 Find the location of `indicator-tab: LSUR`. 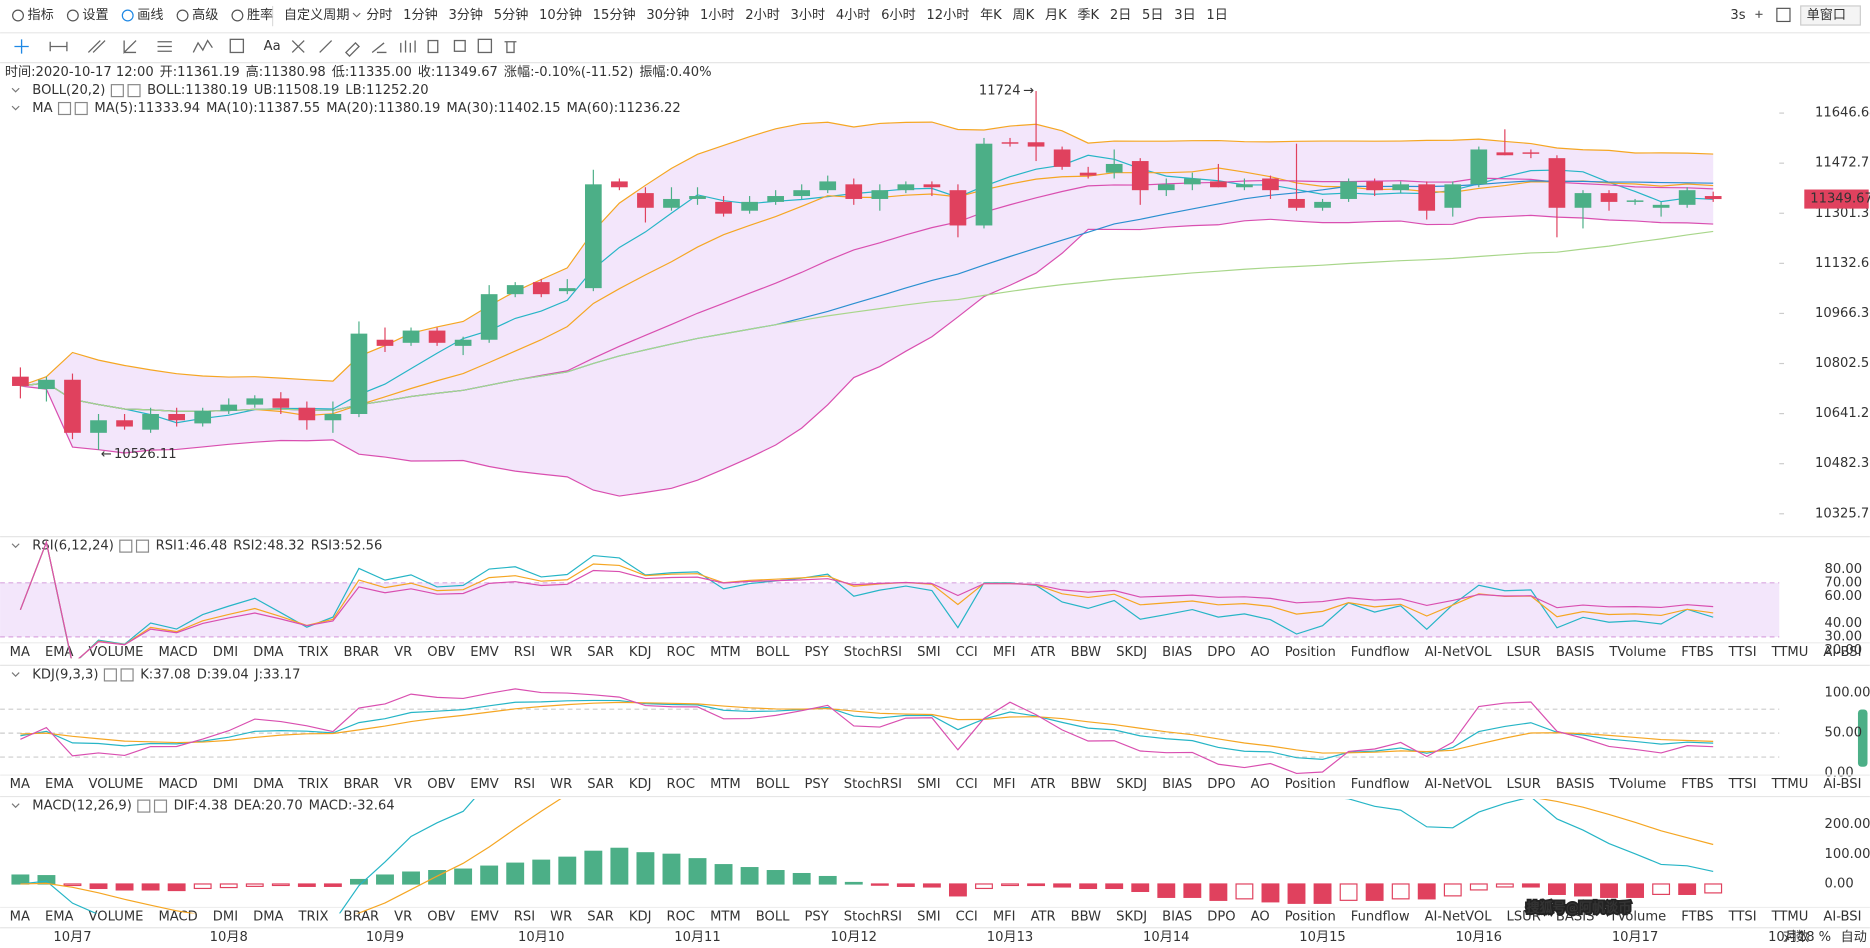

indicator-tab: LSUR is located at coordinates (1524, 916).